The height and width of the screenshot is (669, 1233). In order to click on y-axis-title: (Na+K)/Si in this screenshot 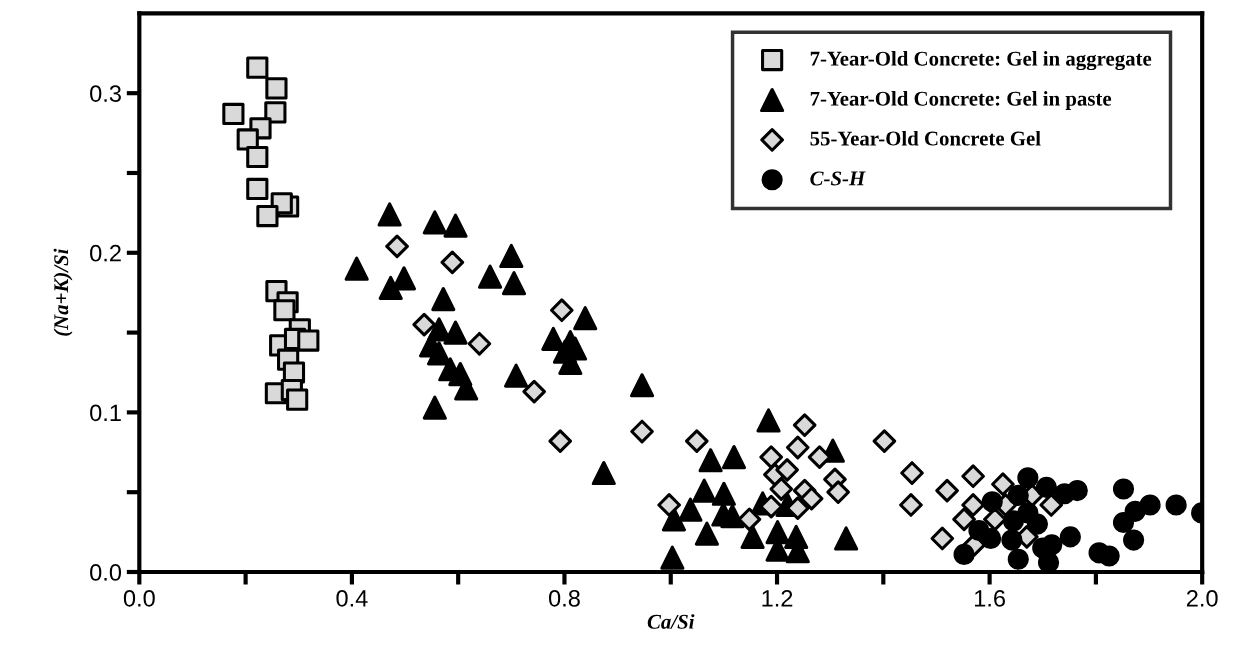, I will do `click(63, 292)`.